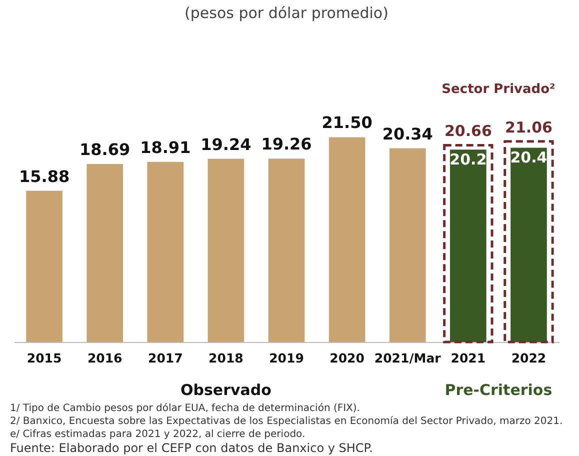 The image size is (579, 456). I want to click on x-tick-label: 2020, so click(347, 358).